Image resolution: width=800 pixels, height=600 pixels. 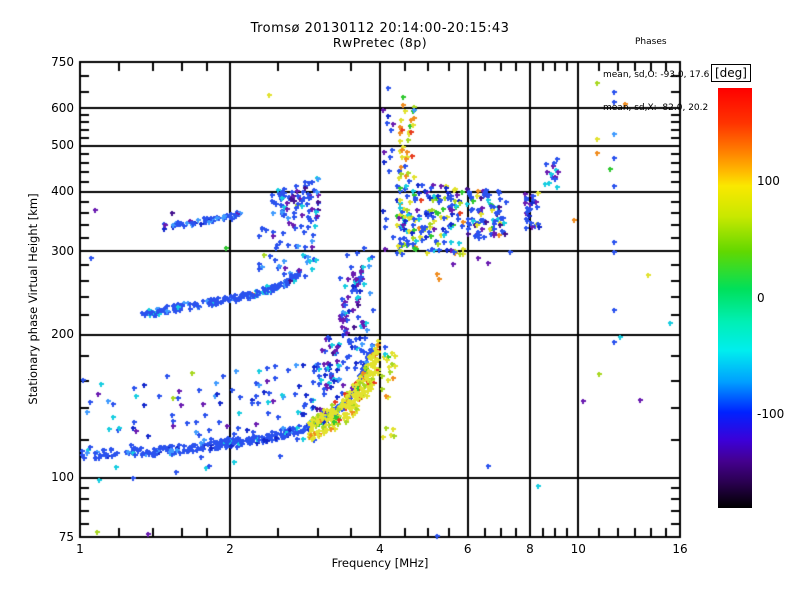 What do you see at coordinates (62, 334) in the screenshot?
I see `y-tick-label: 200` at bounding box center [62, 334].